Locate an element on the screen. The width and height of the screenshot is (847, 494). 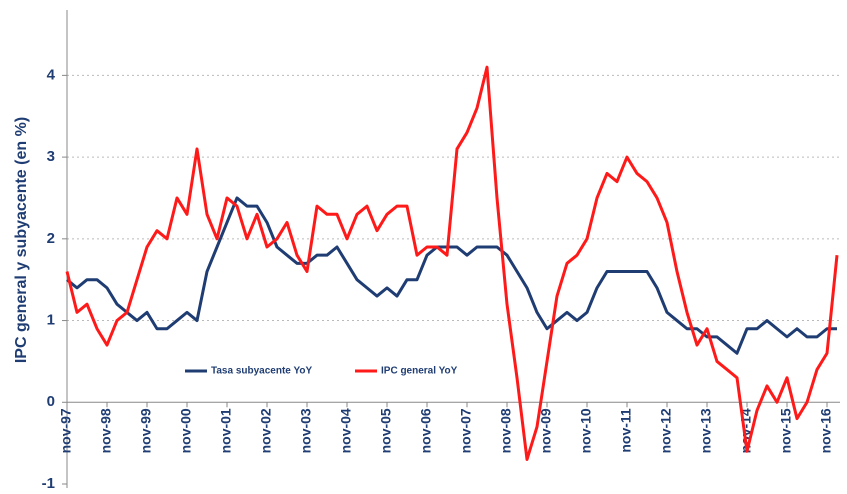
legend-label: IPC general YoY is located at coordinates (419, 371).